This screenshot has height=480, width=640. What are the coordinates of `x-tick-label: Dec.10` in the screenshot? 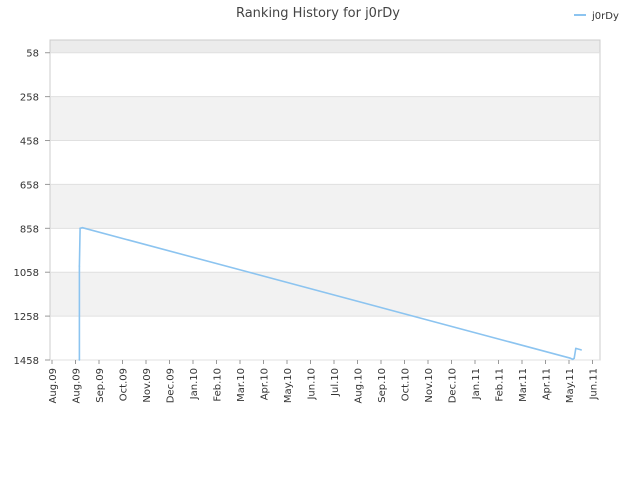 It's located at (453, 385).